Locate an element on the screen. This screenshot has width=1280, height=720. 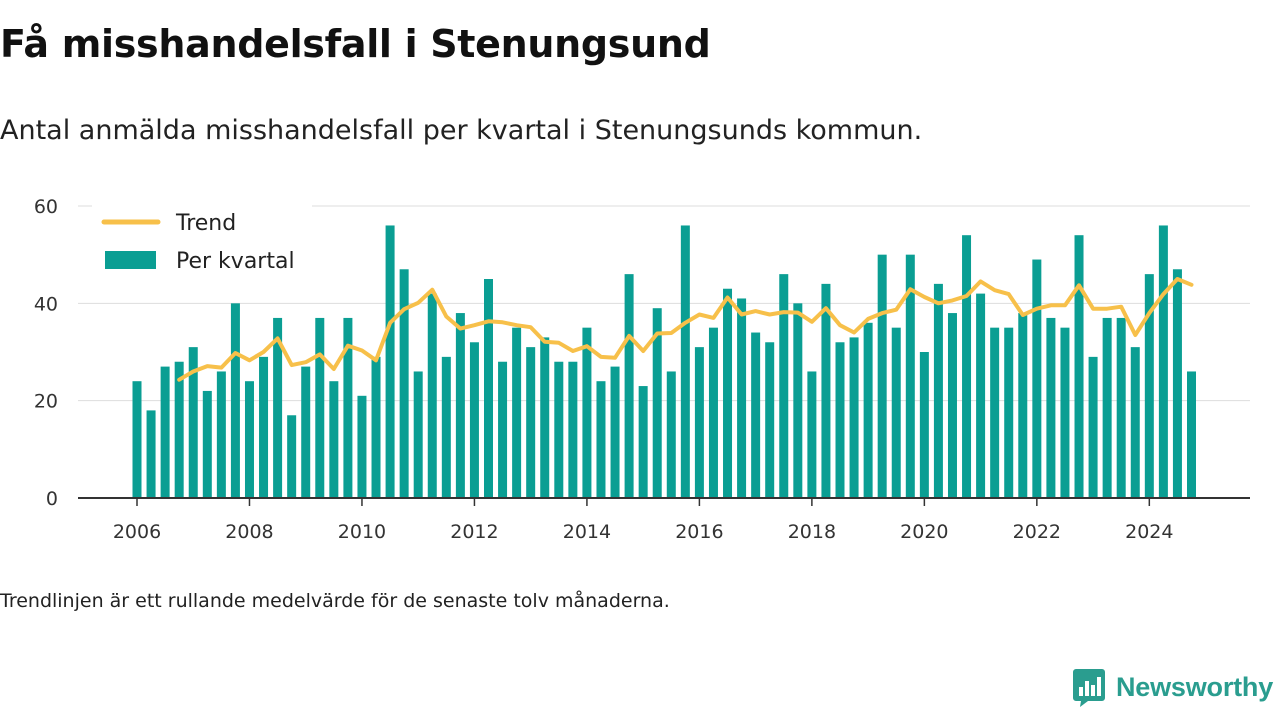
x-tick-label: 2020 is located at coordinates (924, 532).